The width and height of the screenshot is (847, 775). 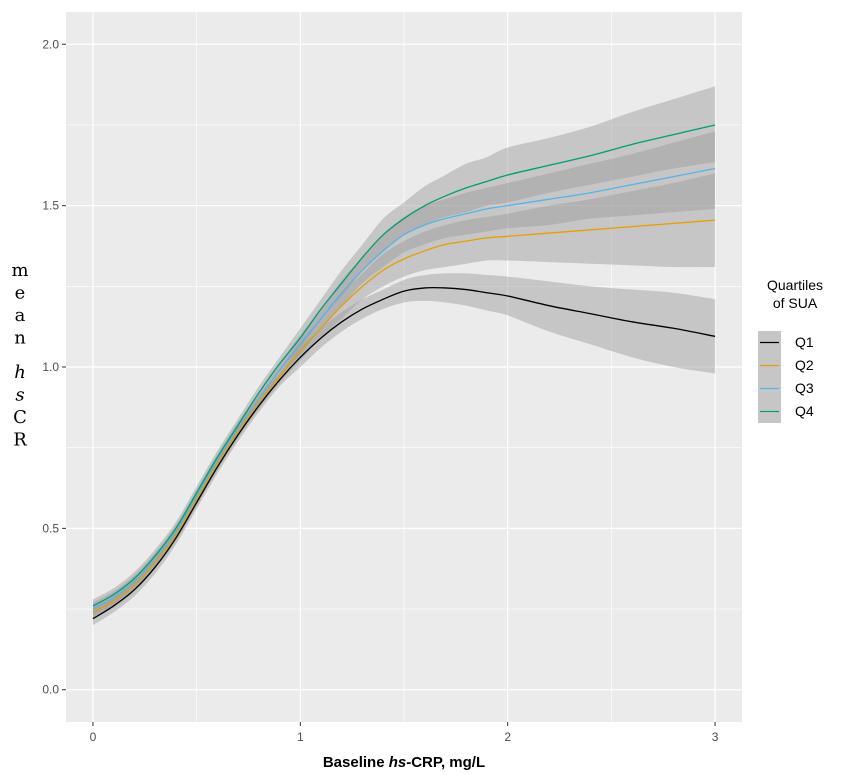 I want to click on x-axis-title-suffix: -CRP, mg/L, so click(x=445, y=762).